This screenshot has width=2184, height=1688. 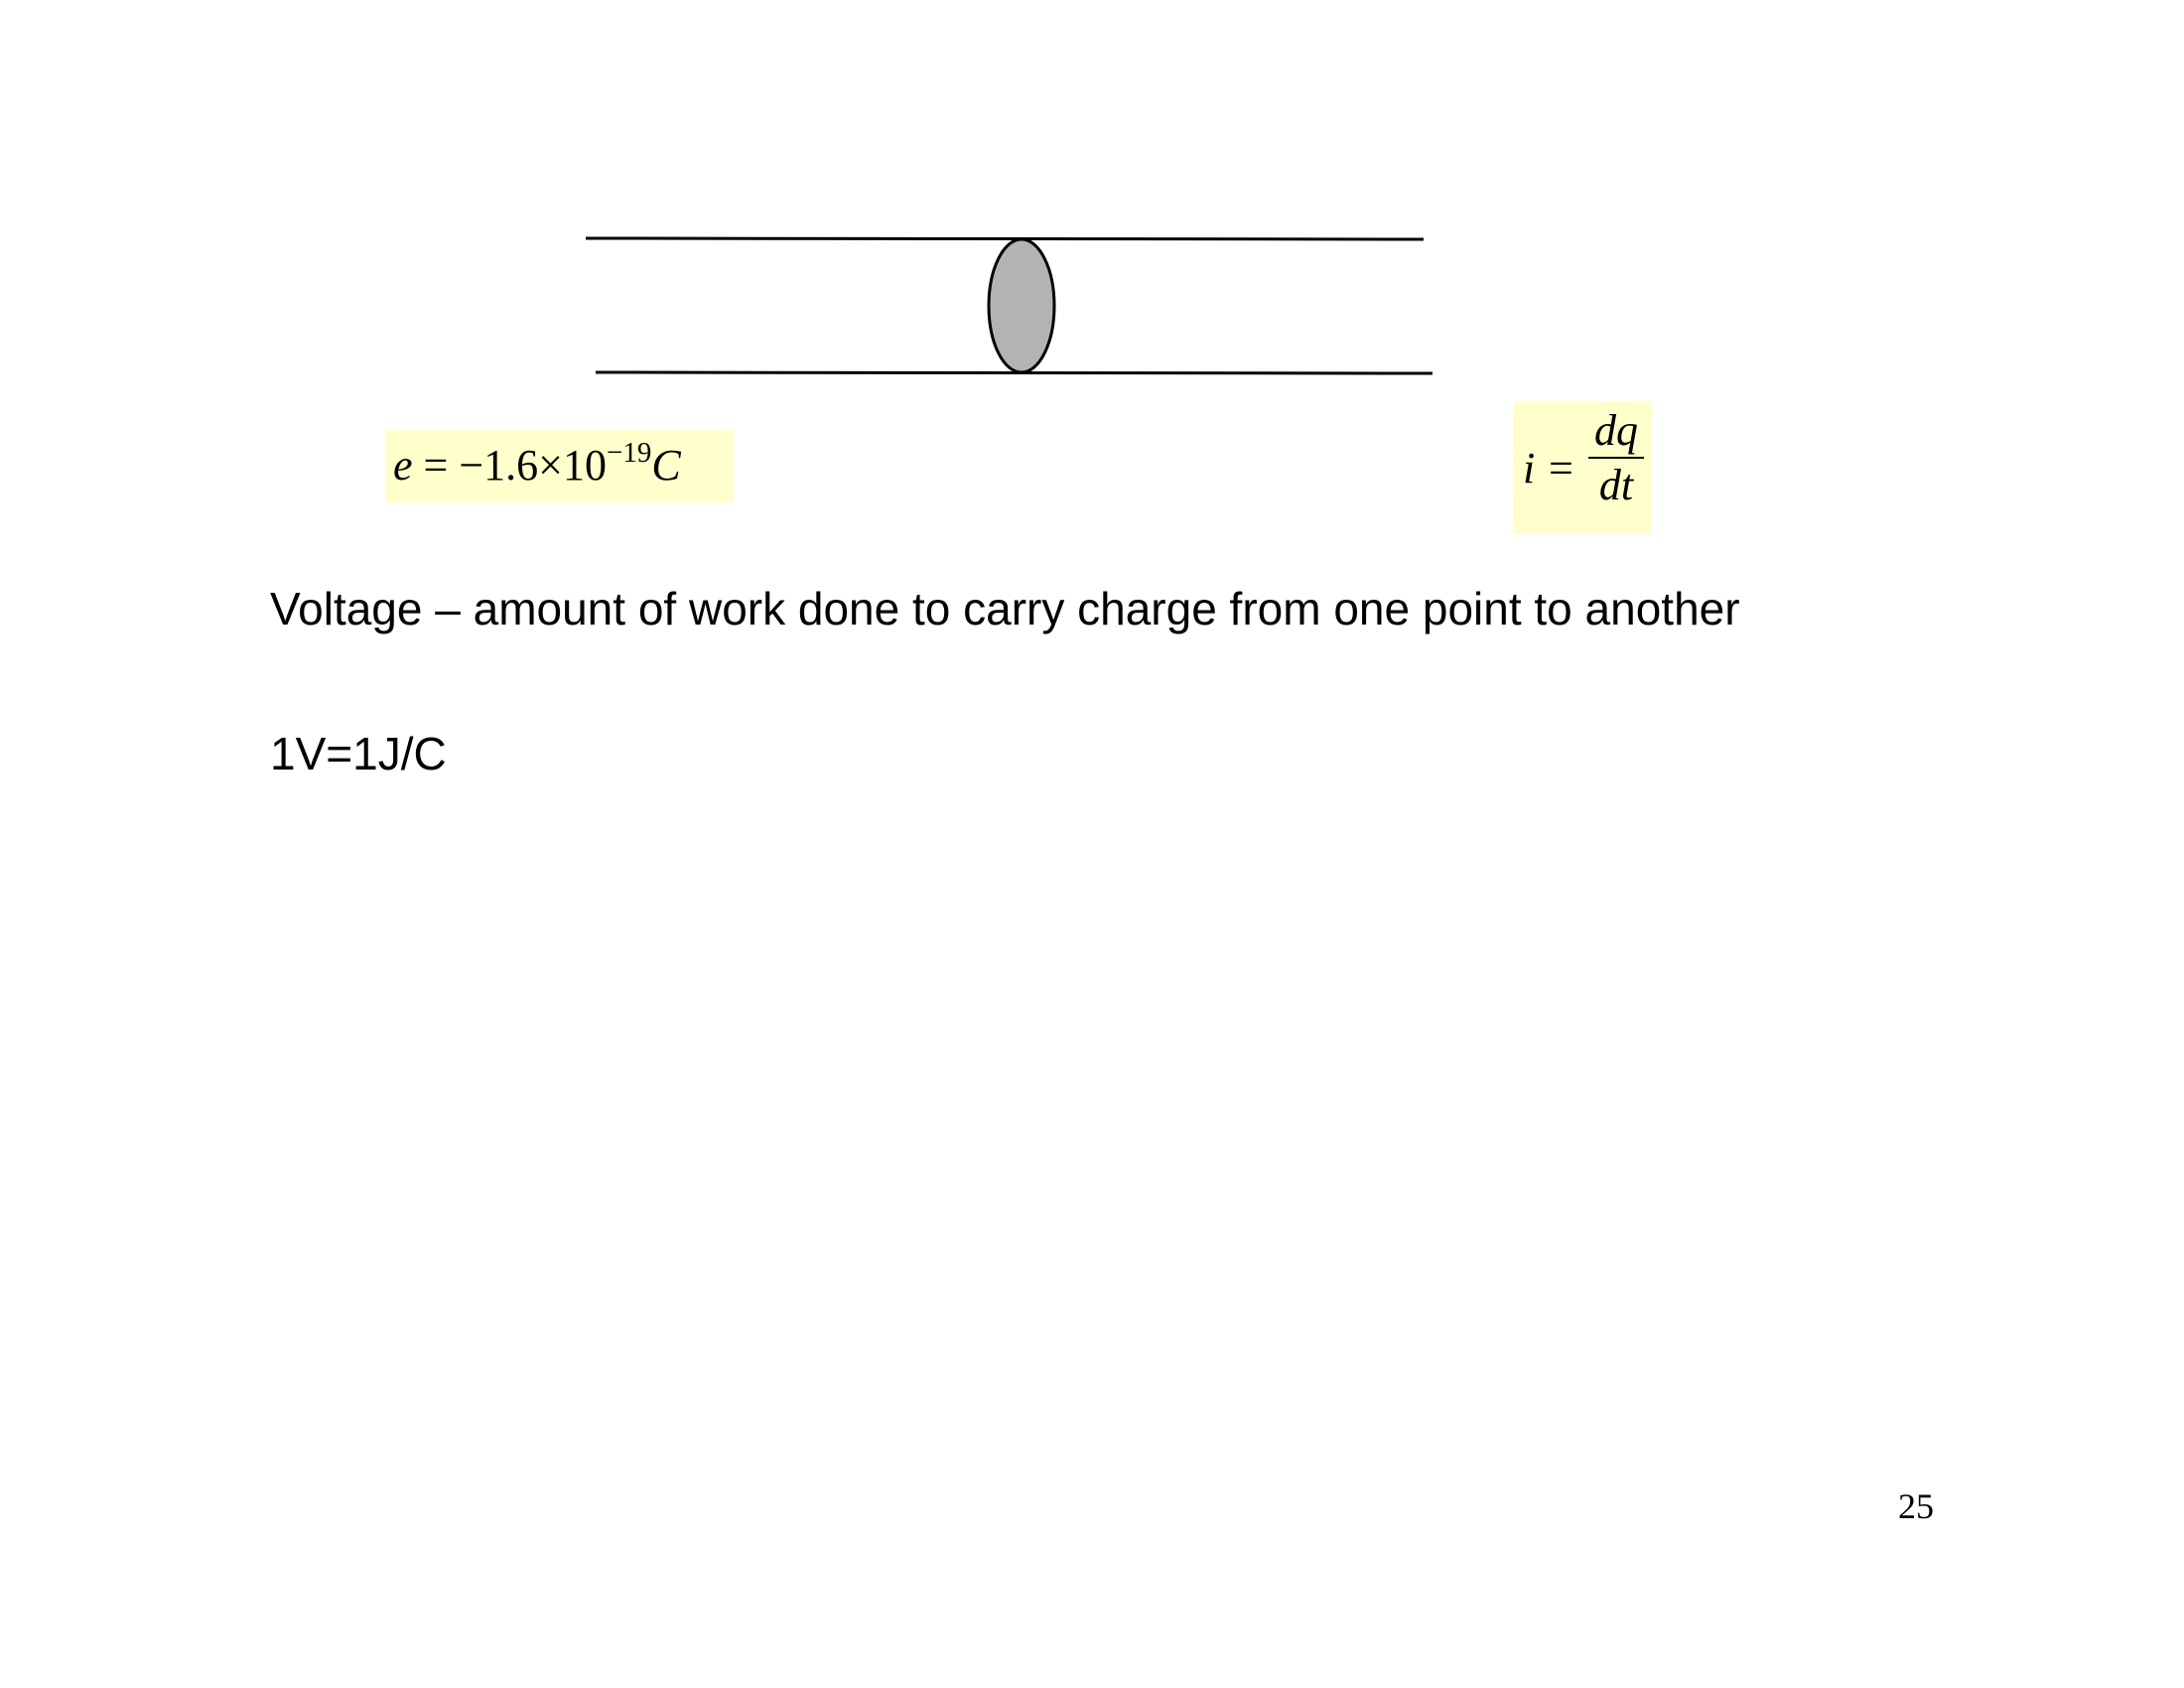 What do you see at coordinates (666, 465) in the screenshot?
I see `charge-unit: C` at bounding box center [666, 465].